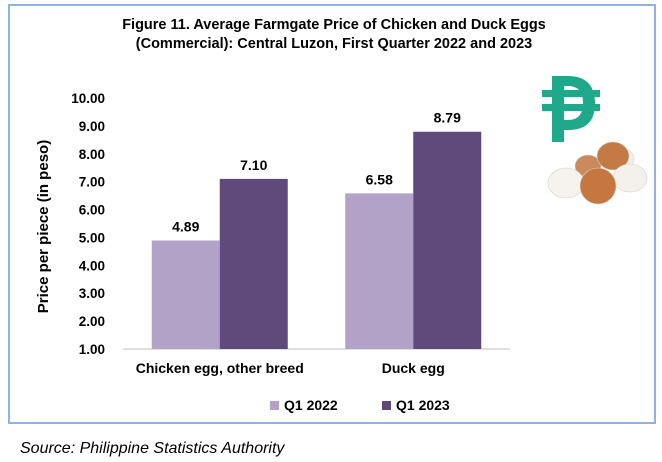 Image resolution: width=662 pixels, height=462 pixels. What do you see at coordinates (92, 210) in the screenshot?
I see `y-tick-label: 6.00` at bounding box center [92, 210].